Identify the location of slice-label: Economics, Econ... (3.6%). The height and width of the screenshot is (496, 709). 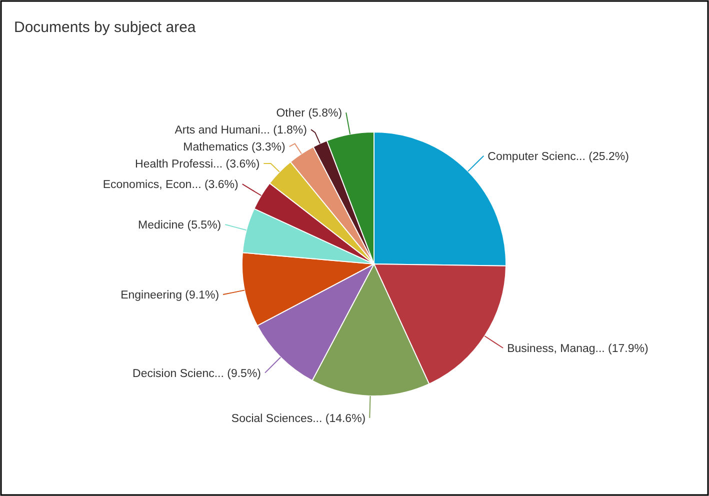
(170, 185).